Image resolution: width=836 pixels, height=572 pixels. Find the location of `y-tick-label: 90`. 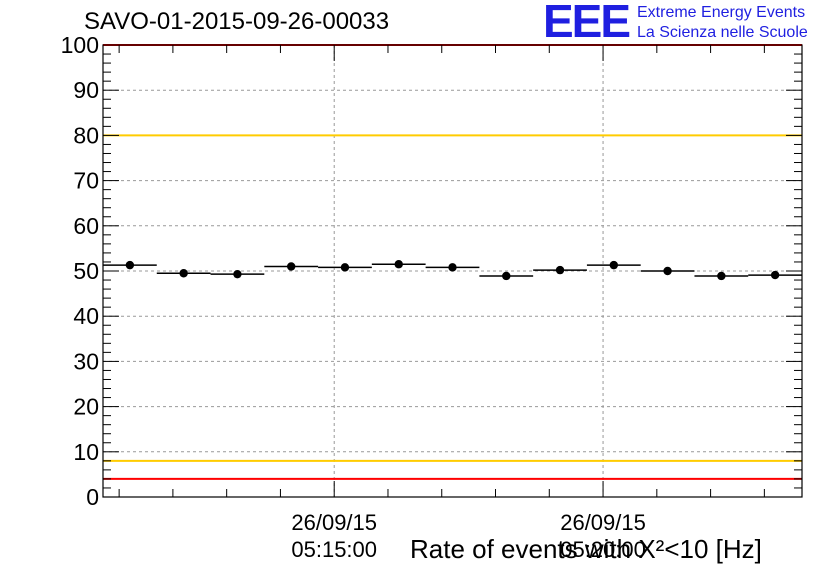

y-tick-label: 90 is located at coordinates (86, 90).